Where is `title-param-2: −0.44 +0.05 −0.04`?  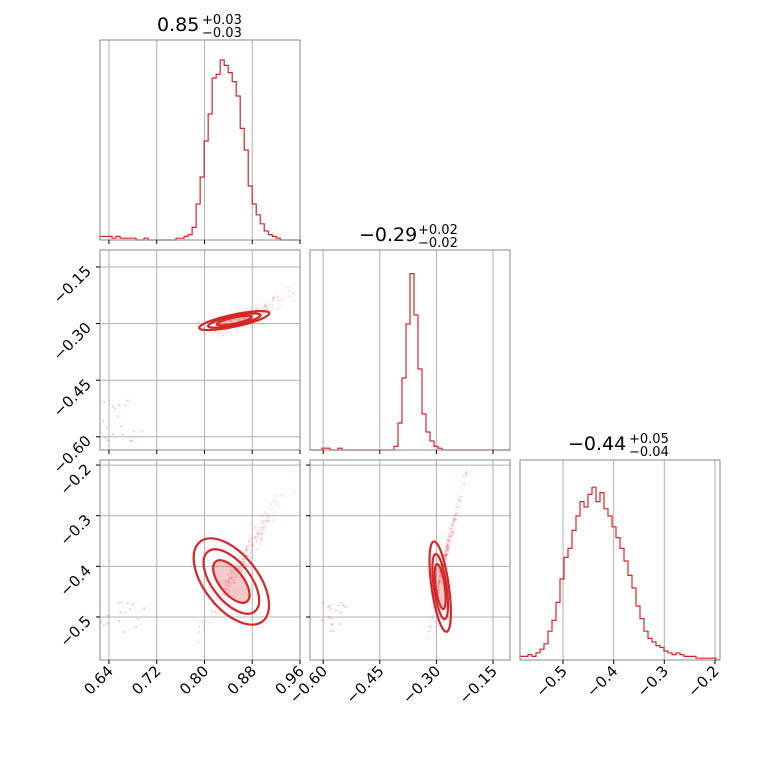
title-param-2: −0.44 +0.05 −0.04 is located at coordinates (618, 446).